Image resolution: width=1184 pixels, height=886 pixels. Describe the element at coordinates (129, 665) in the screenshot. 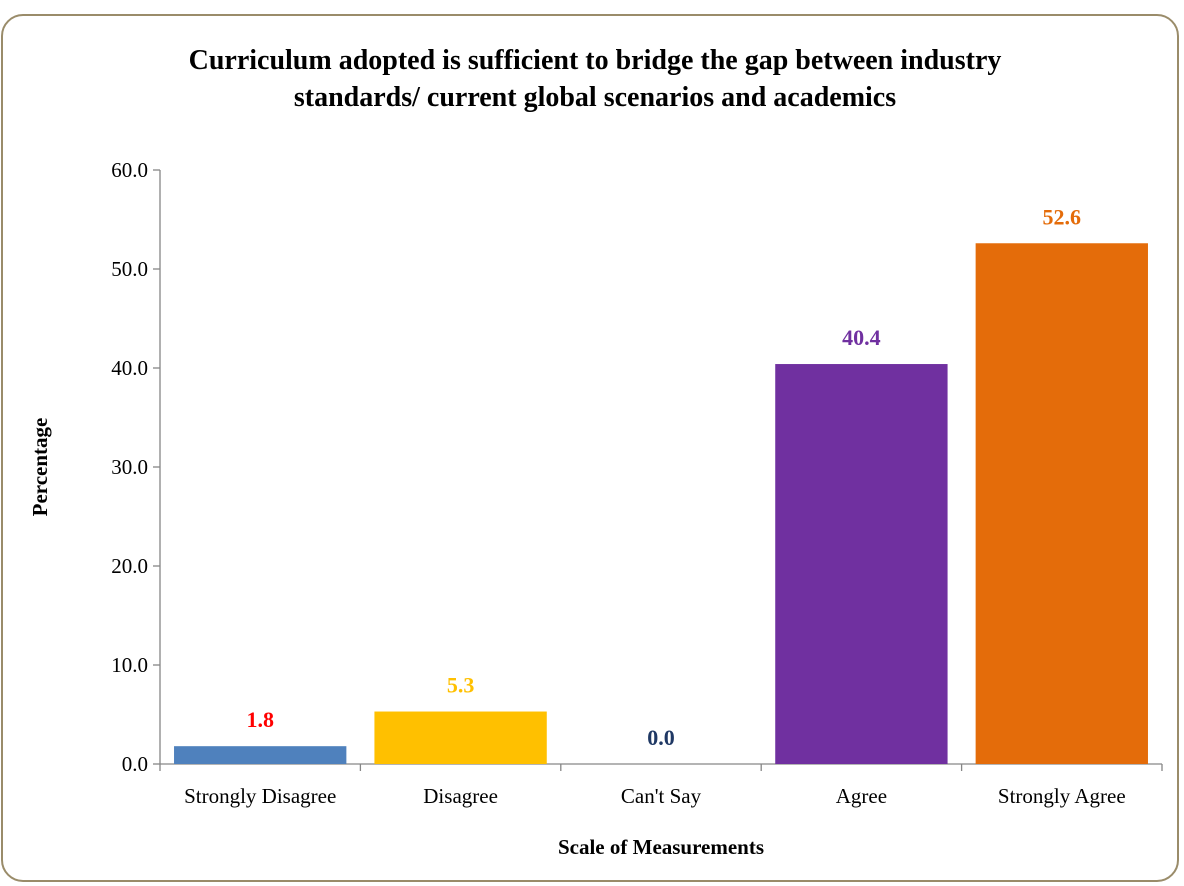

I see `y-tick-label: 10.0` at that location.